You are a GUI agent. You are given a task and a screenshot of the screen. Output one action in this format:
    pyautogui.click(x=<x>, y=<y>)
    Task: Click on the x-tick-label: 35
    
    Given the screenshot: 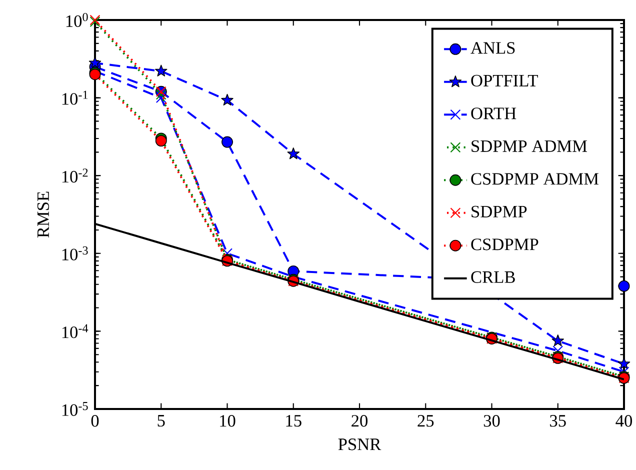 What is the action you would take?
    pyautogui.click(x=558, y=421)
    